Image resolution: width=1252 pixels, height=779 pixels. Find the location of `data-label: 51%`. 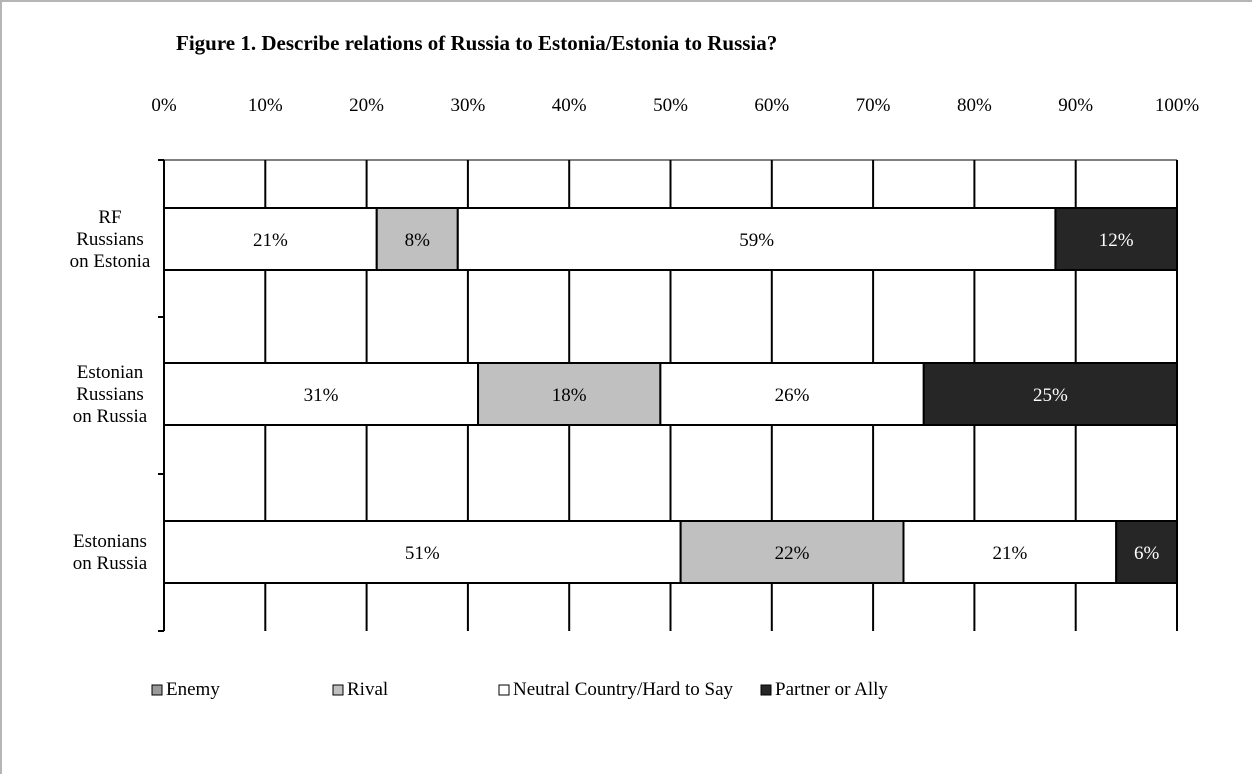

data-label: 51% is located at coordinates (422, 553).